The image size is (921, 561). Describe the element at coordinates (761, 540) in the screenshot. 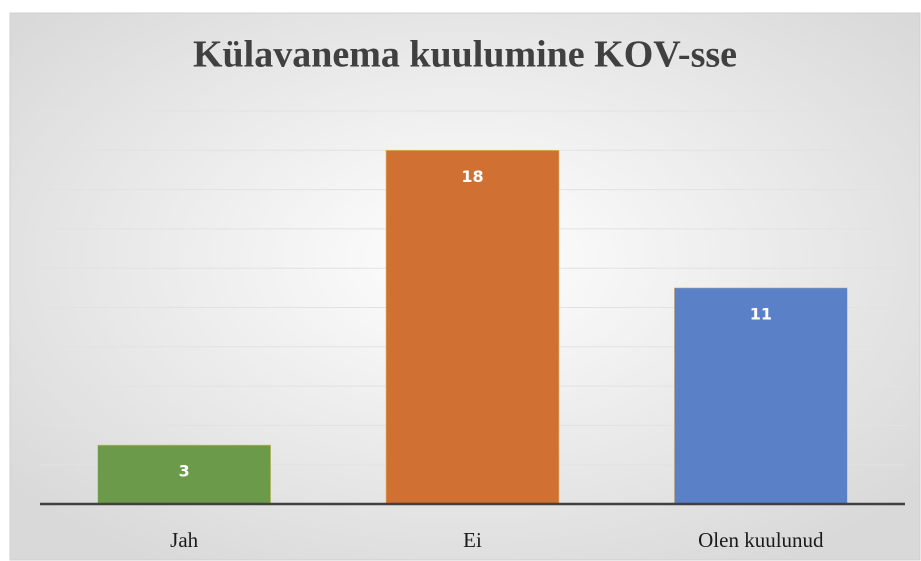

I see `x-tick-label: Olen kuulunud` at that location.